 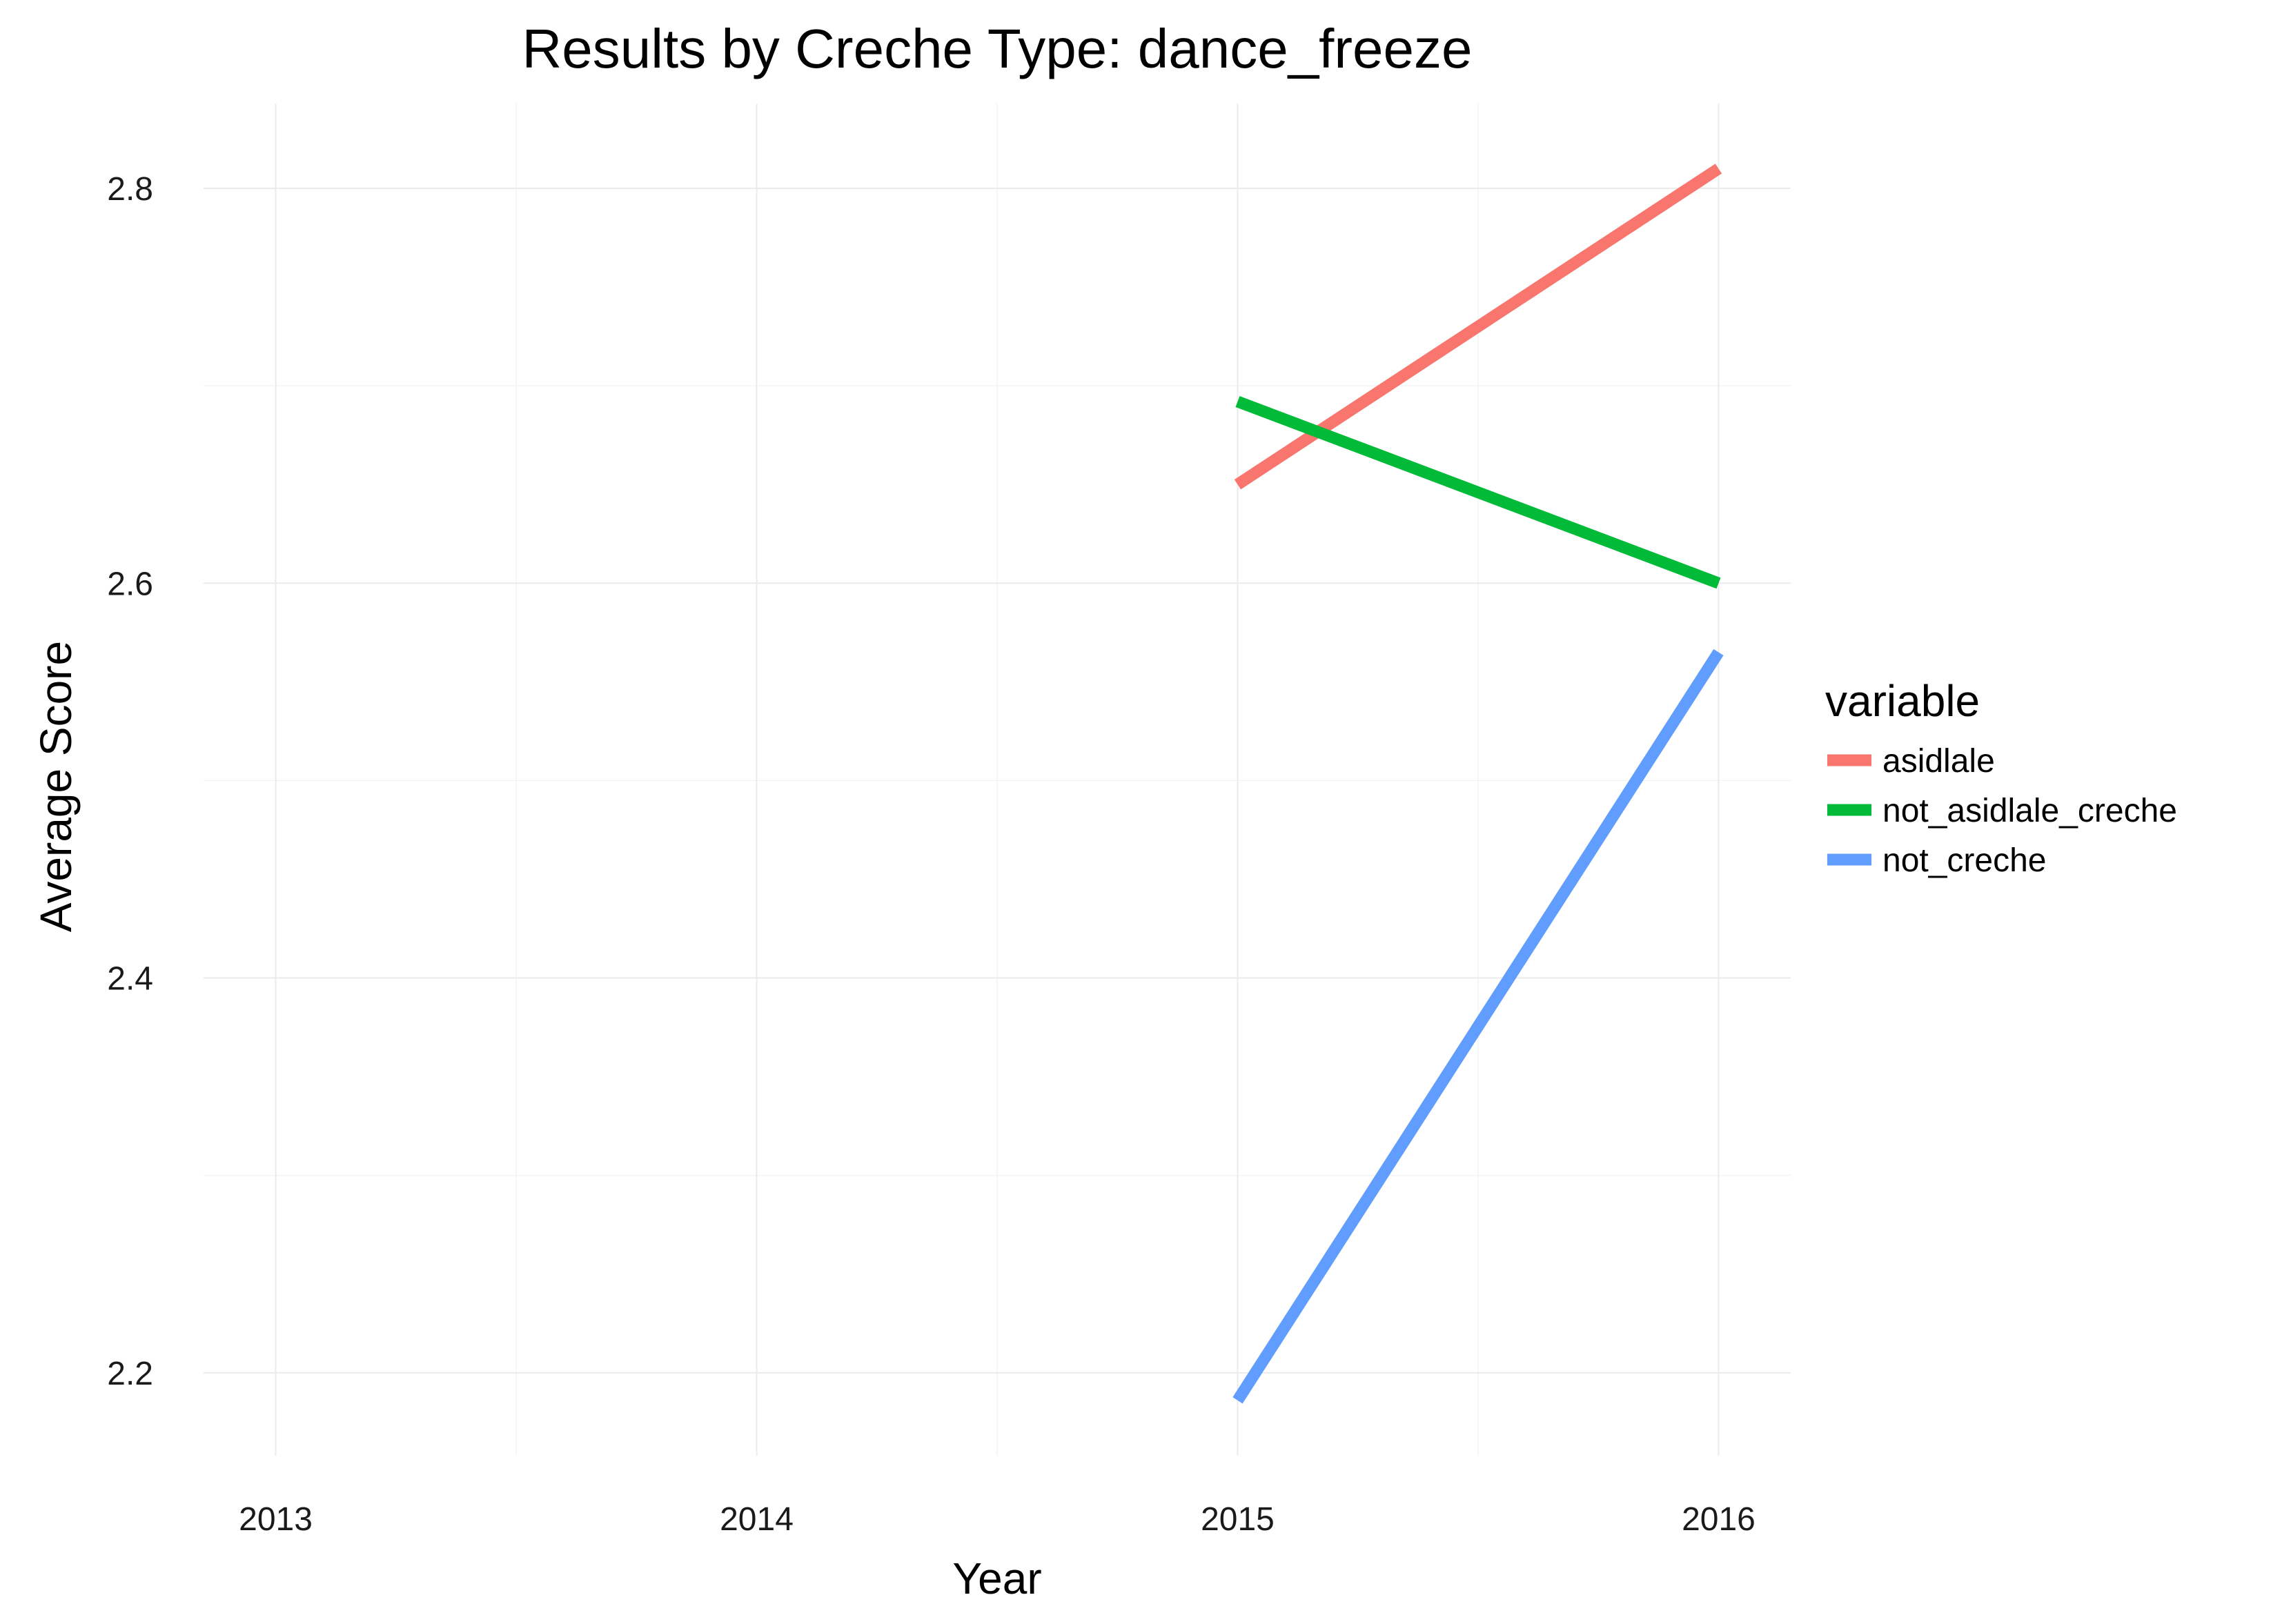 I want to click on y-axis-ticks: 2.2 2.4 2.6 2.8, so click(x=130, y=781).